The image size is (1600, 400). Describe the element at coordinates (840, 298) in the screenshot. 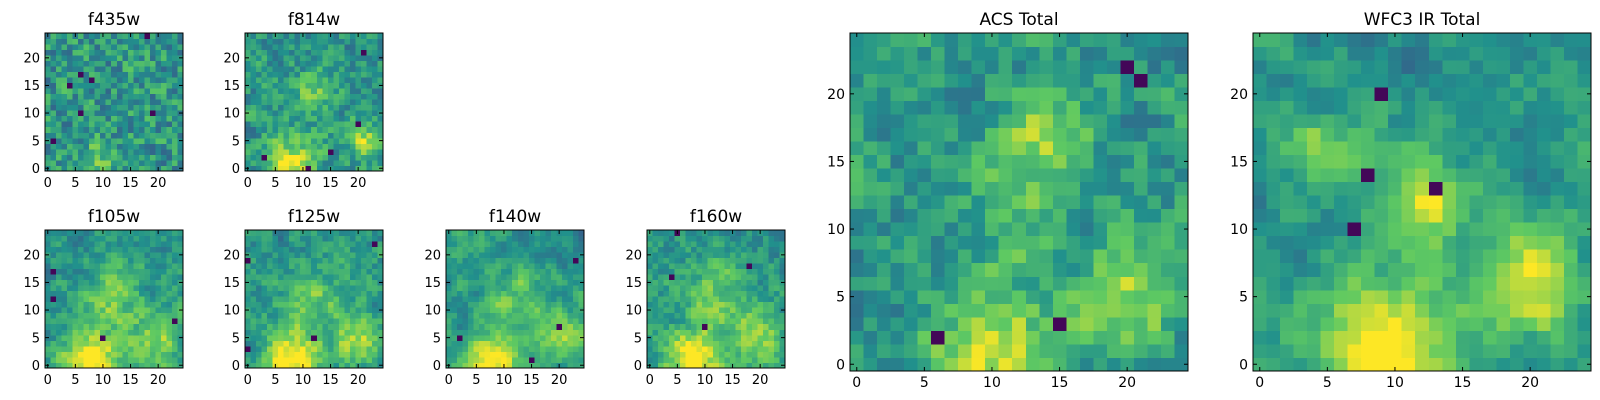

I see `y-tick-label: 5` at that location.